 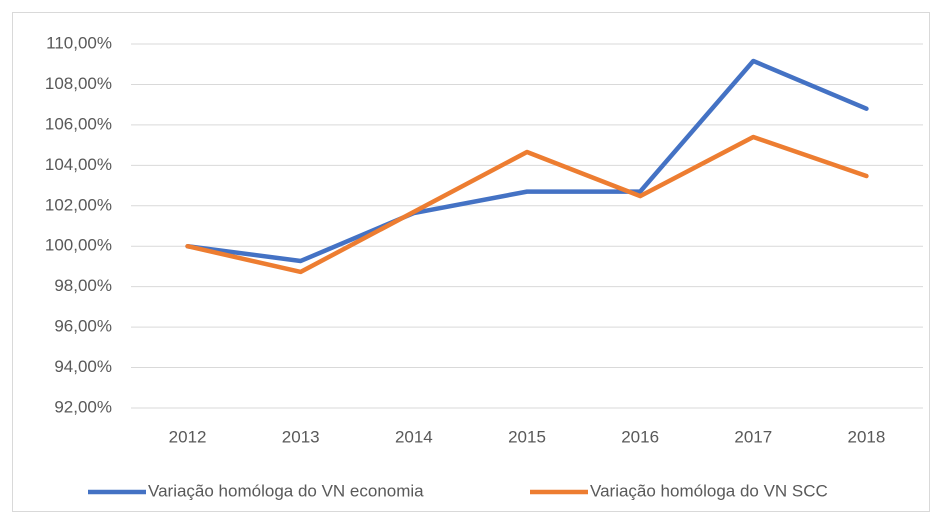 What do you see at coordinates (79, 42) in the screenshot?
I see `y-tick-label: 110,00%` at bounding box center [79, 42].